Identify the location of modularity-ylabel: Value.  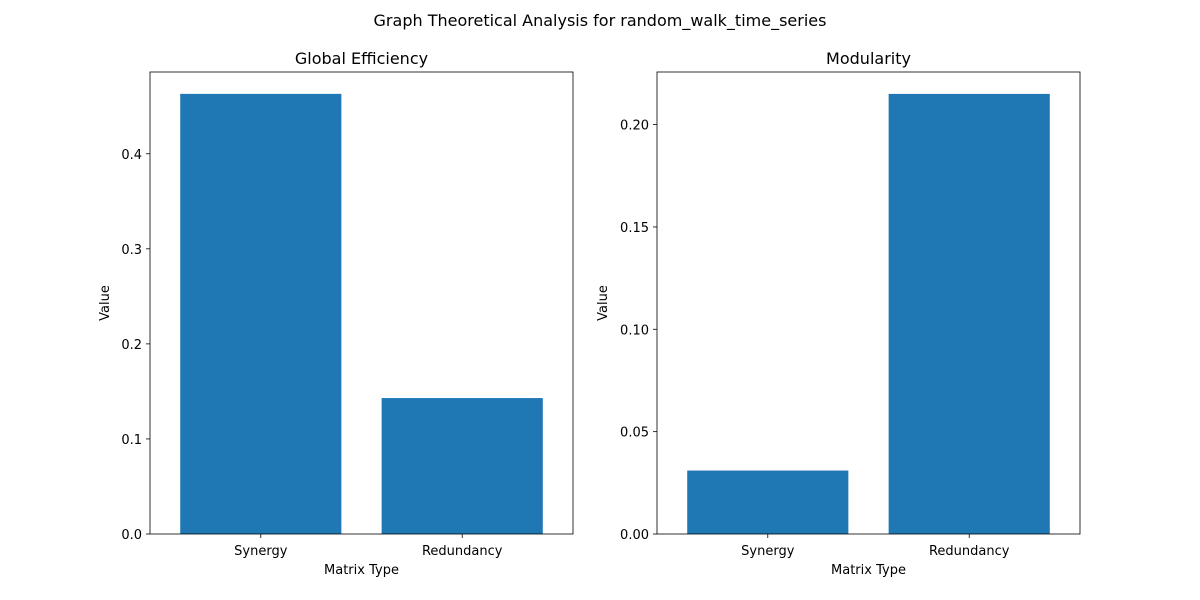
(603, 303).